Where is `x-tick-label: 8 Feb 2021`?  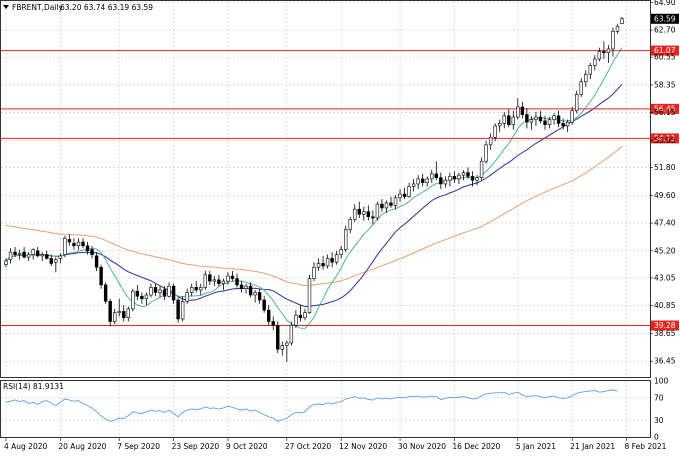 x-tick-label: 8 Feb 2021 is located at coordinates (646, 446).